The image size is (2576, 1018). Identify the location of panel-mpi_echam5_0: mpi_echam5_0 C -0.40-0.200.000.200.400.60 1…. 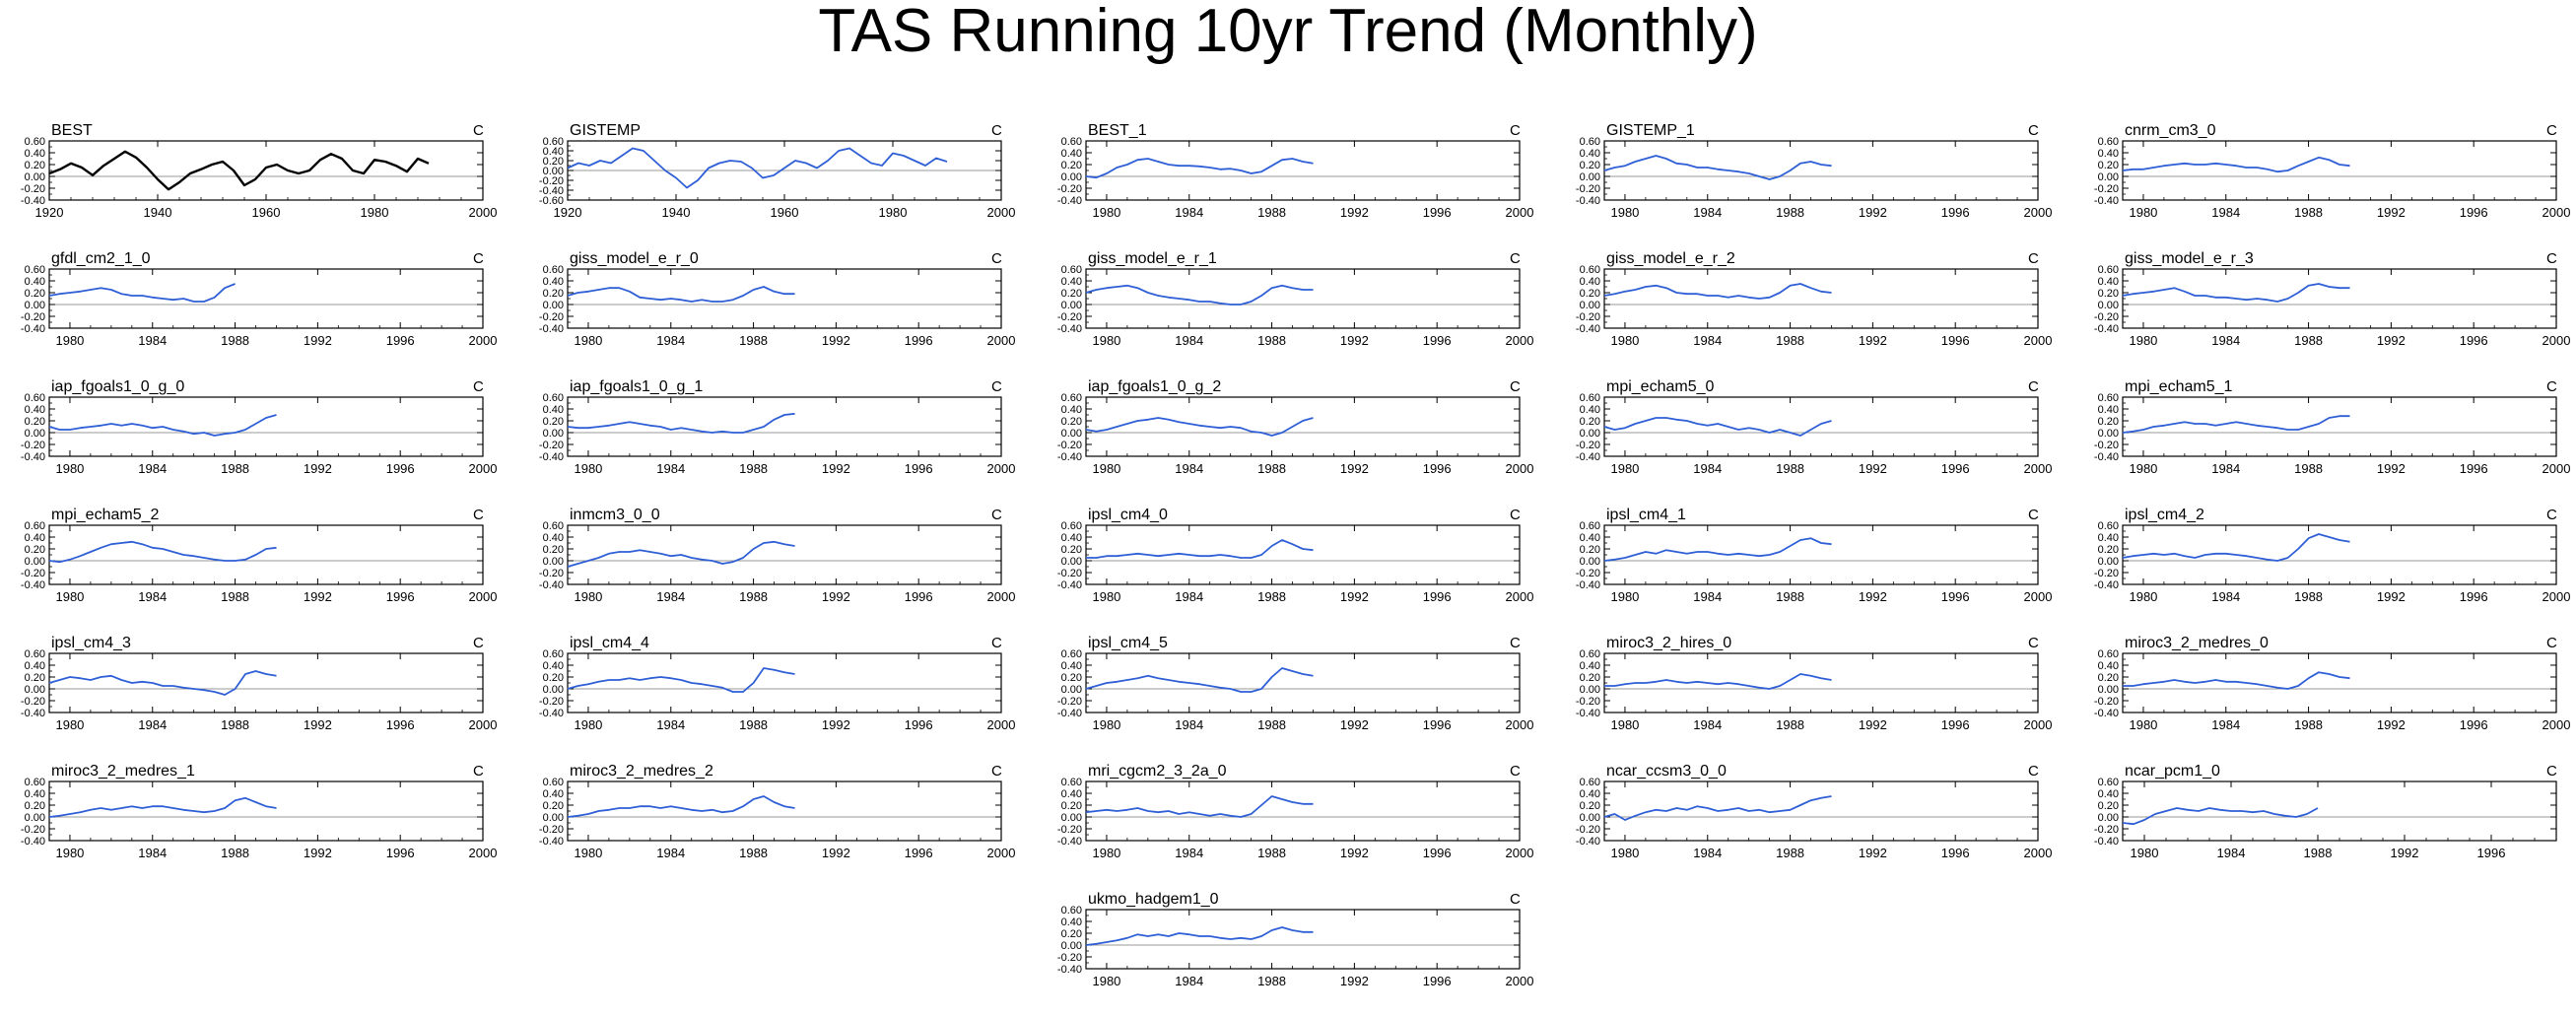
(1814, 427).